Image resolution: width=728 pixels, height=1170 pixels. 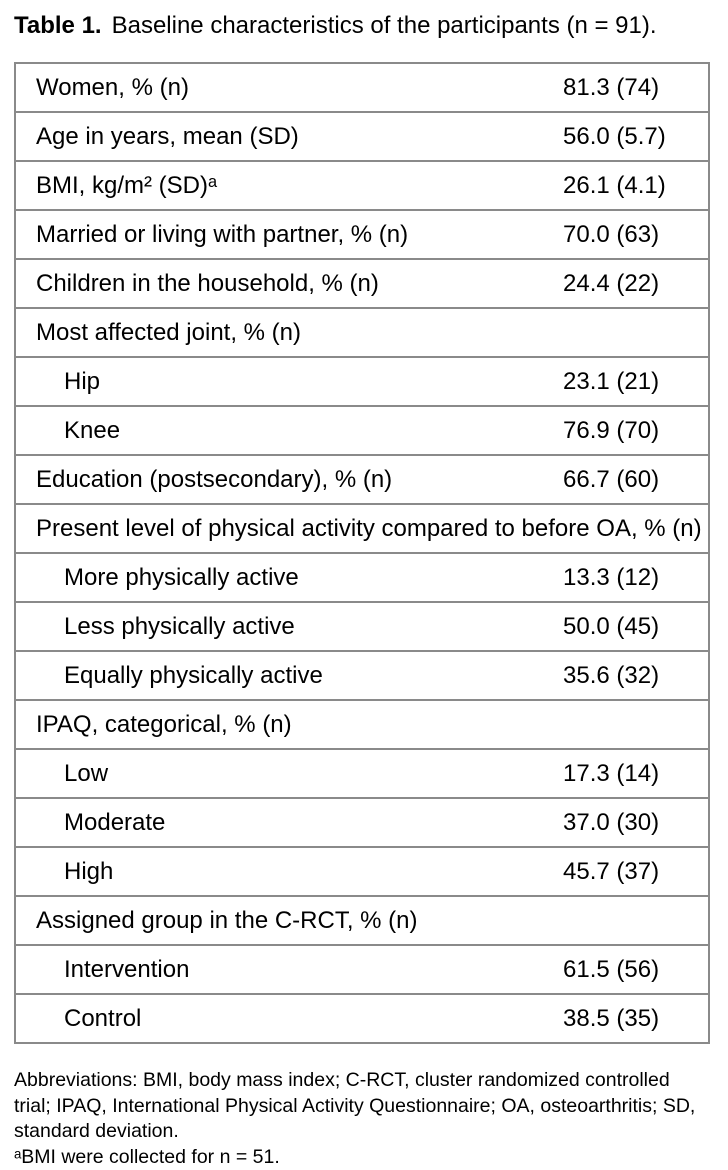 I want to click on table-caption-number: Table 1., so click(x=58, y=25).